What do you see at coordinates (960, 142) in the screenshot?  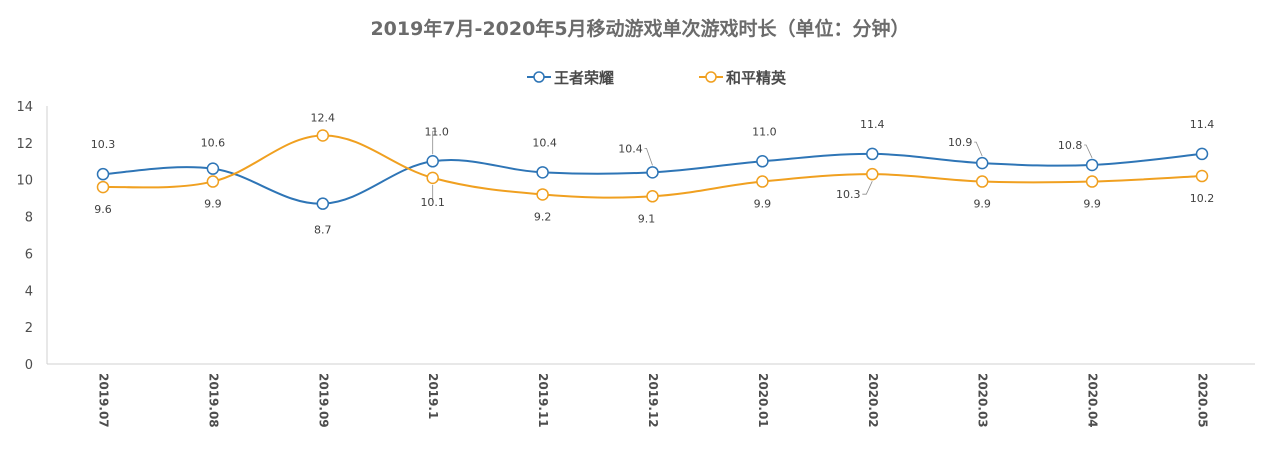 I see `series-1-data-label: 10.9` at bounding box center [960, 142].